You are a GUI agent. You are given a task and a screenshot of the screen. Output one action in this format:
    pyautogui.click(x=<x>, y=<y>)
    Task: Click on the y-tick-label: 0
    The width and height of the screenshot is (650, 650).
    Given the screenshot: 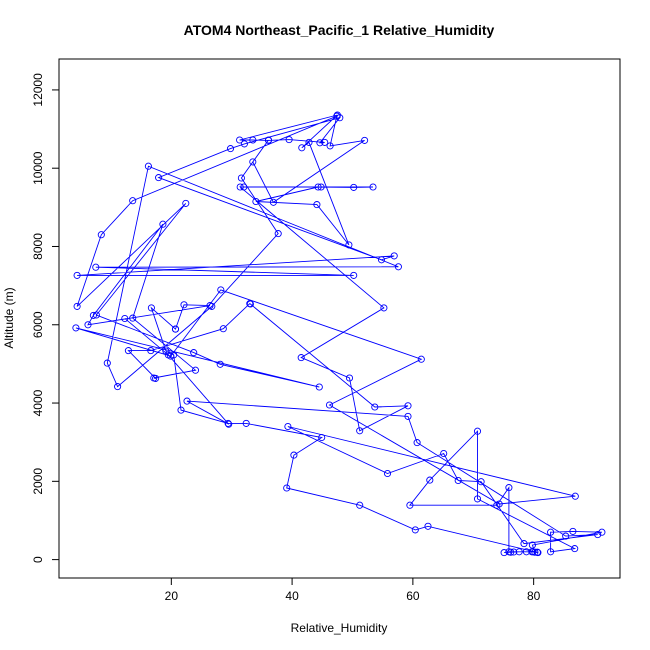 What is the action you would take?
    pyautogui.click(x=38, y=559)
    